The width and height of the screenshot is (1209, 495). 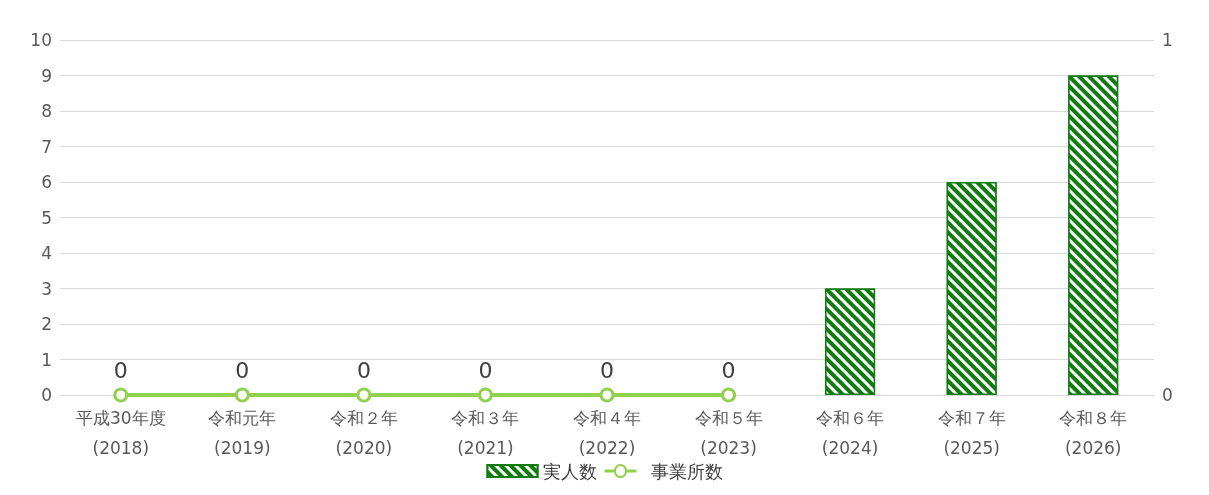 What do you see at coordinates (242, 433) in the screenshot?
I see `x-tick-label: 令和元年 (2019)` at bounding box center [242, 433].